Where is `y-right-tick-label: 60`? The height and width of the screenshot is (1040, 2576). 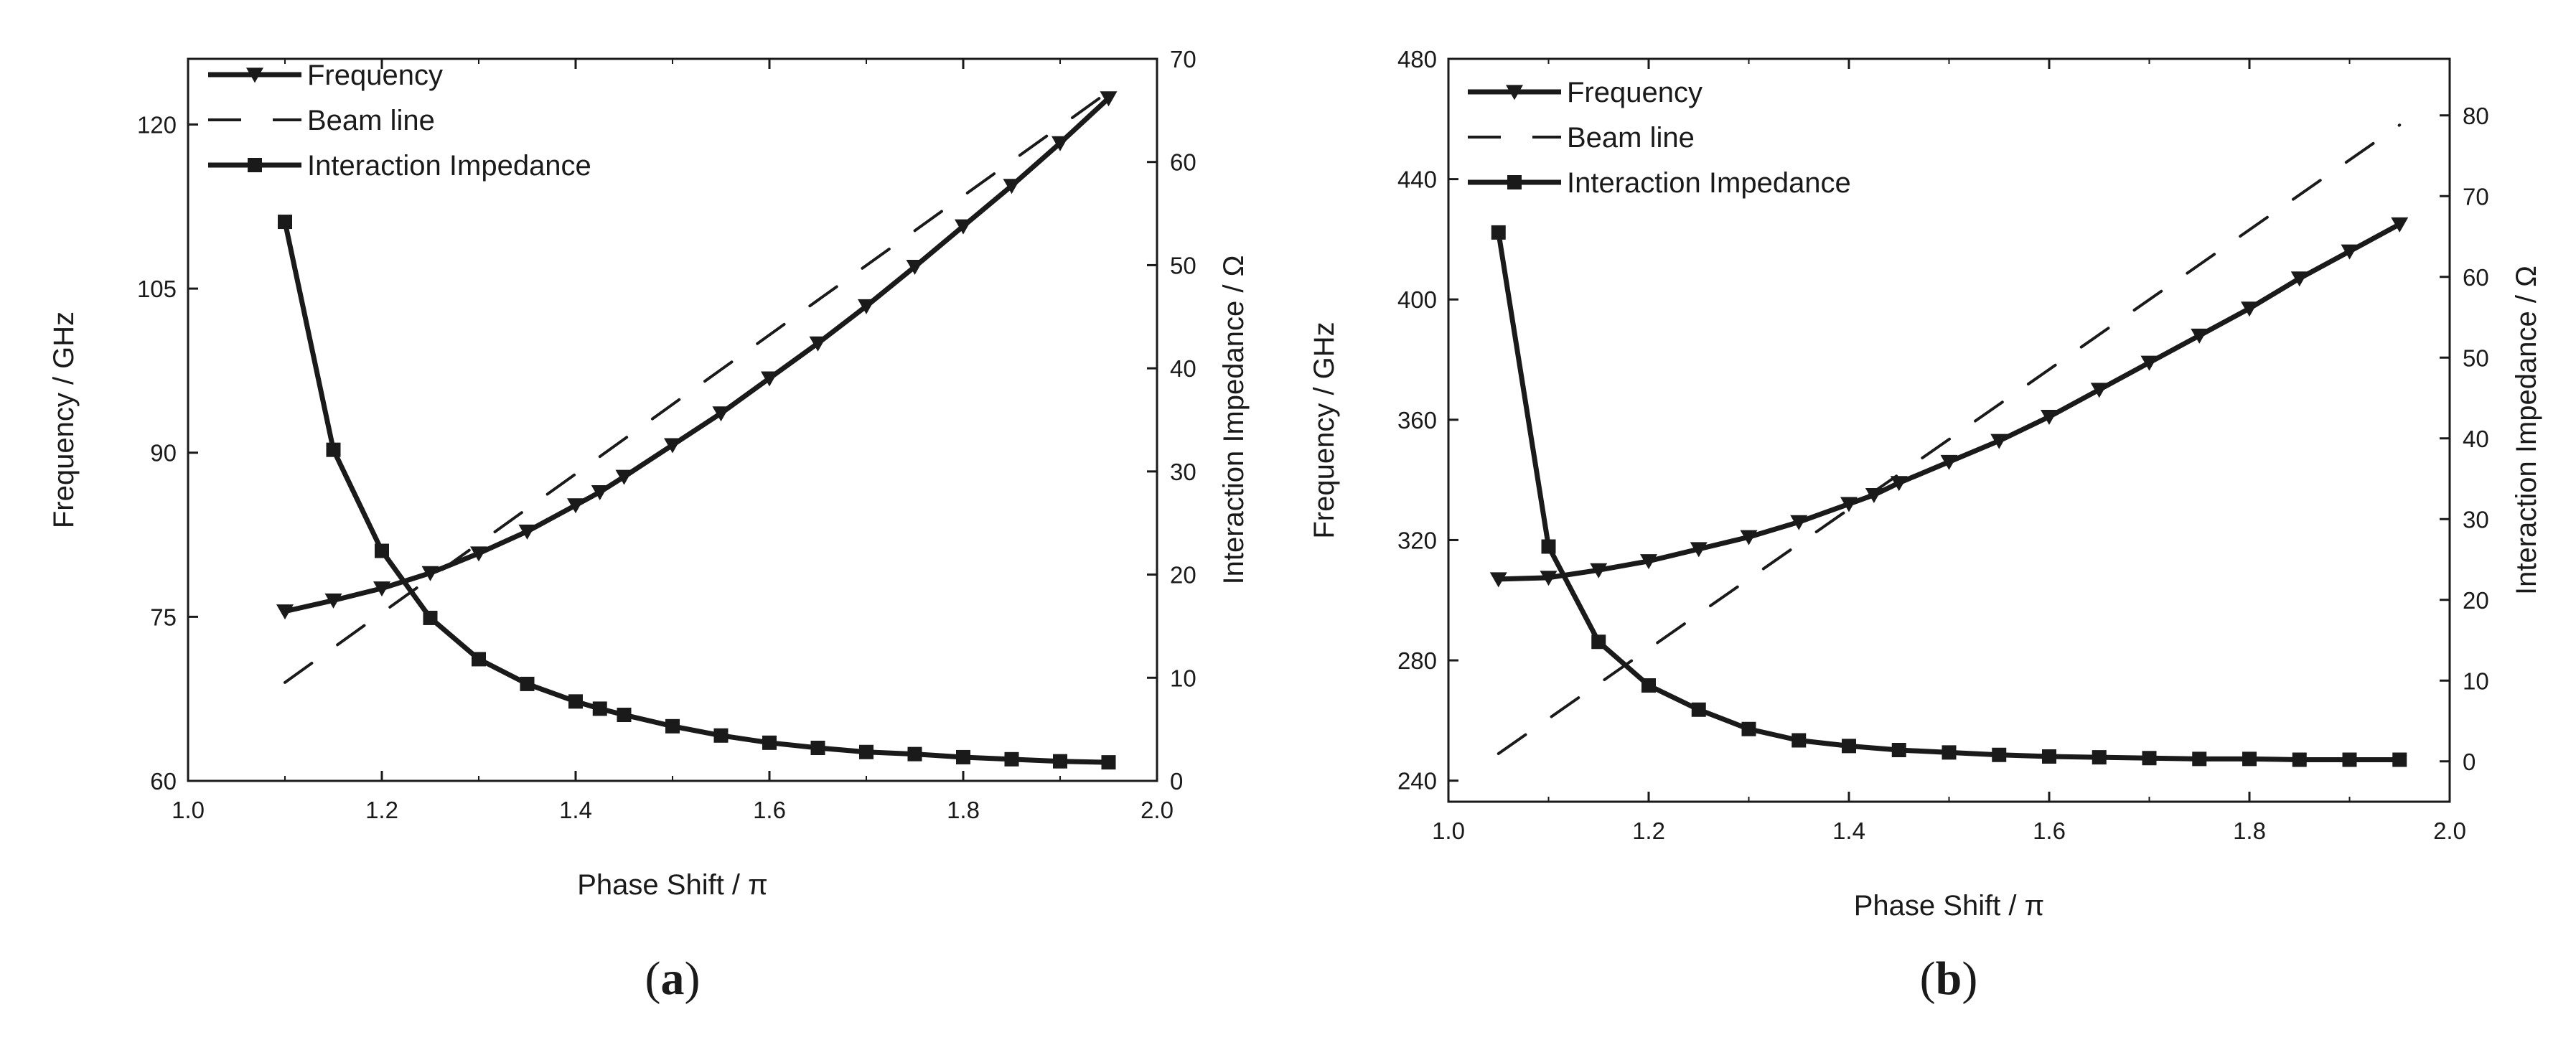
y-right-tick-label: 60 is located at coordinates (1183, 162).